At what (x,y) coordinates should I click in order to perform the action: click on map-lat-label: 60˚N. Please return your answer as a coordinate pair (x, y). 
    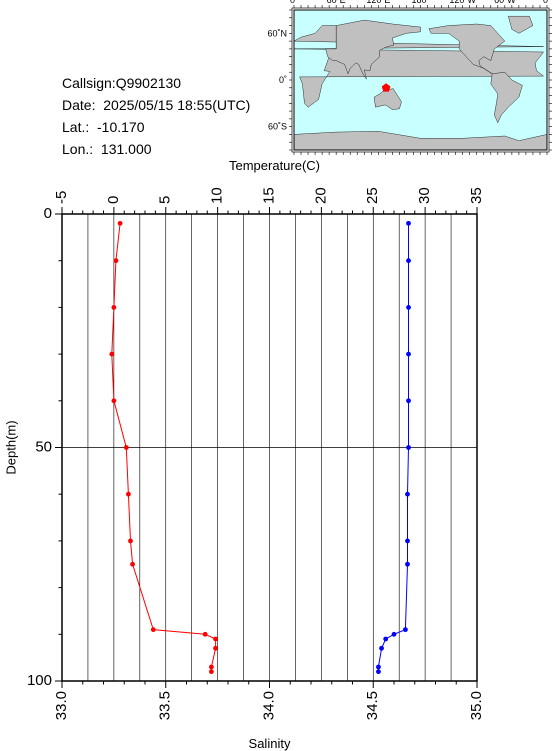
    Looking at the image, I should click on (277, 33).